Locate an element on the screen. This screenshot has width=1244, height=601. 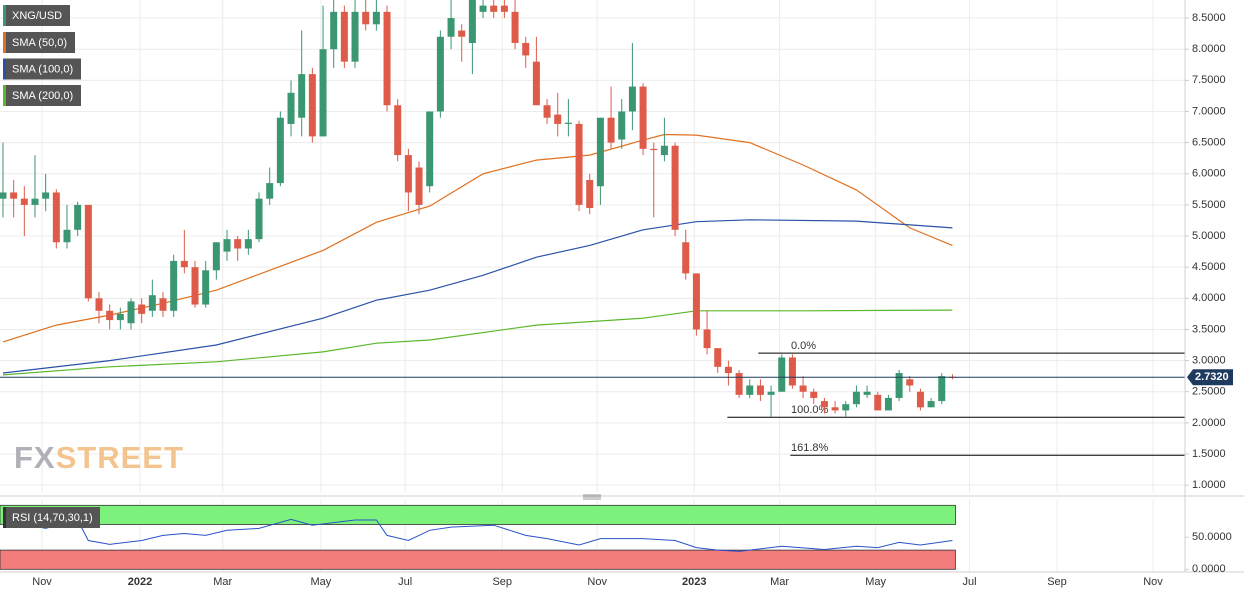
legend-label: XNG/USD is located at coordinates (37, 16).